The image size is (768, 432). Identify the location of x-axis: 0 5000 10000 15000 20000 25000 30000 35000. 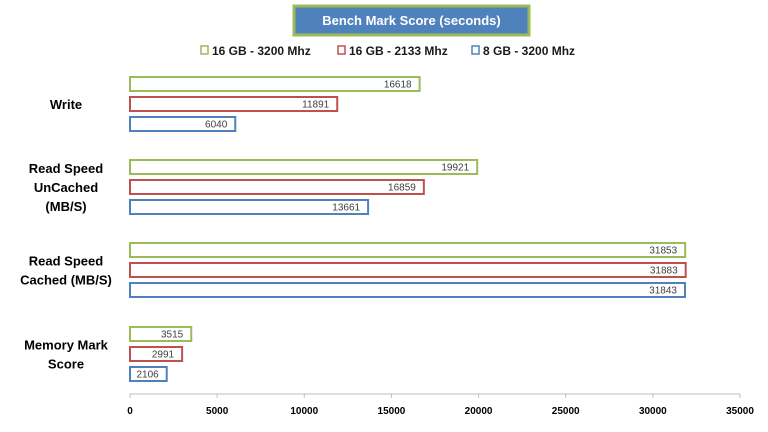
(440, 405).